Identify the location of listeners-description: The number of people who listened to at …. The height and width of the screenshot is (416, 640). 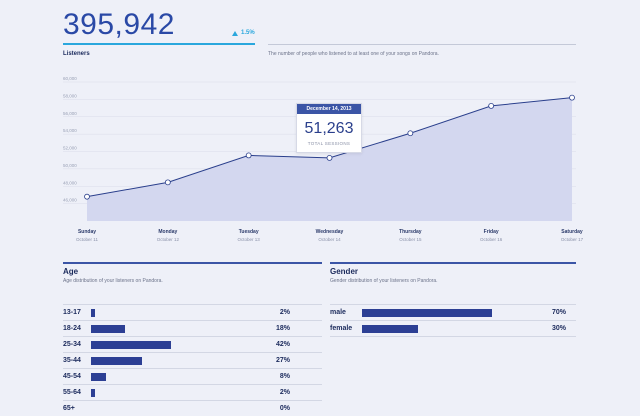
(353, 54).